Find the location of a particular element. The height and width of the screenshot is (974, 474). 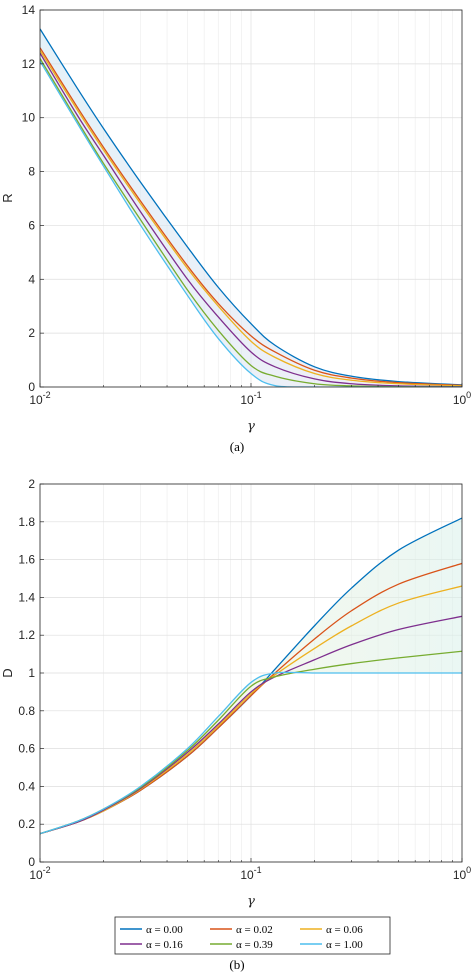

y-tick-label: 0.4 is located at coordinates (26, 786).